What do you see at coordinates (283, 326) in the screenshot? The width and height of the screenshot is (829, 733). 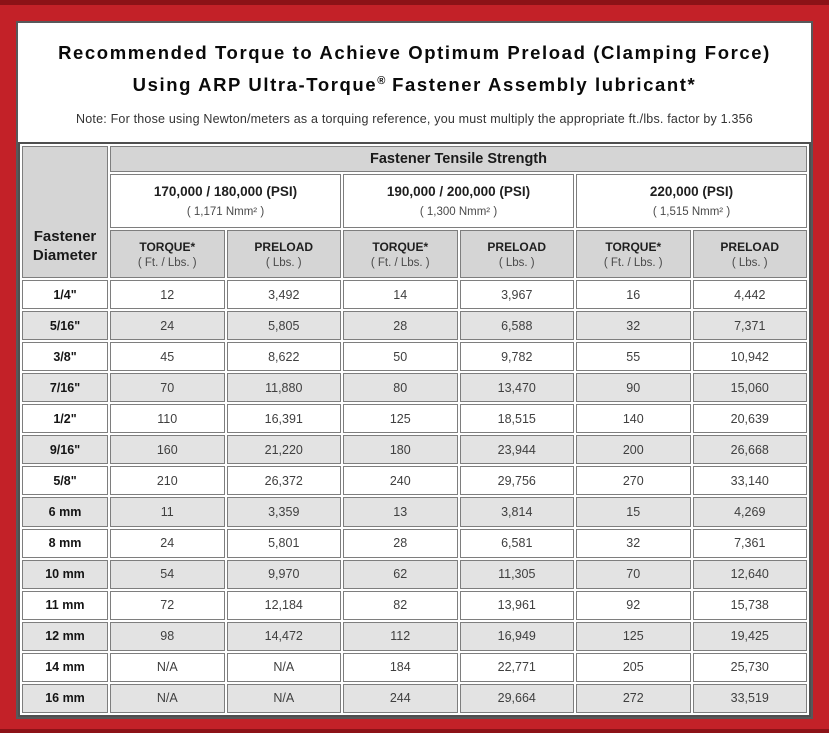 I see `value-cell: 5,805` at bounding box center [283, 326].